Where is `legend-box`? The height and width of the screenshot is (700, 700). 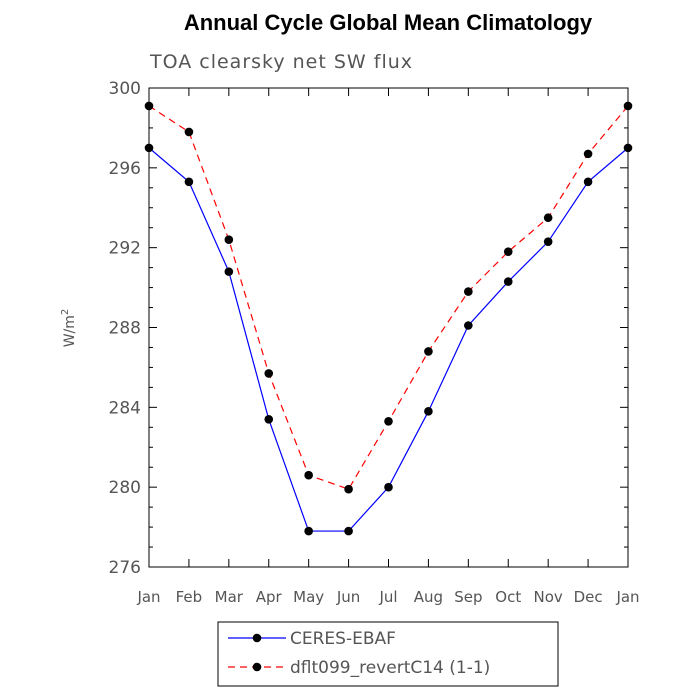
legend-box is located at coordinates (388, 654).